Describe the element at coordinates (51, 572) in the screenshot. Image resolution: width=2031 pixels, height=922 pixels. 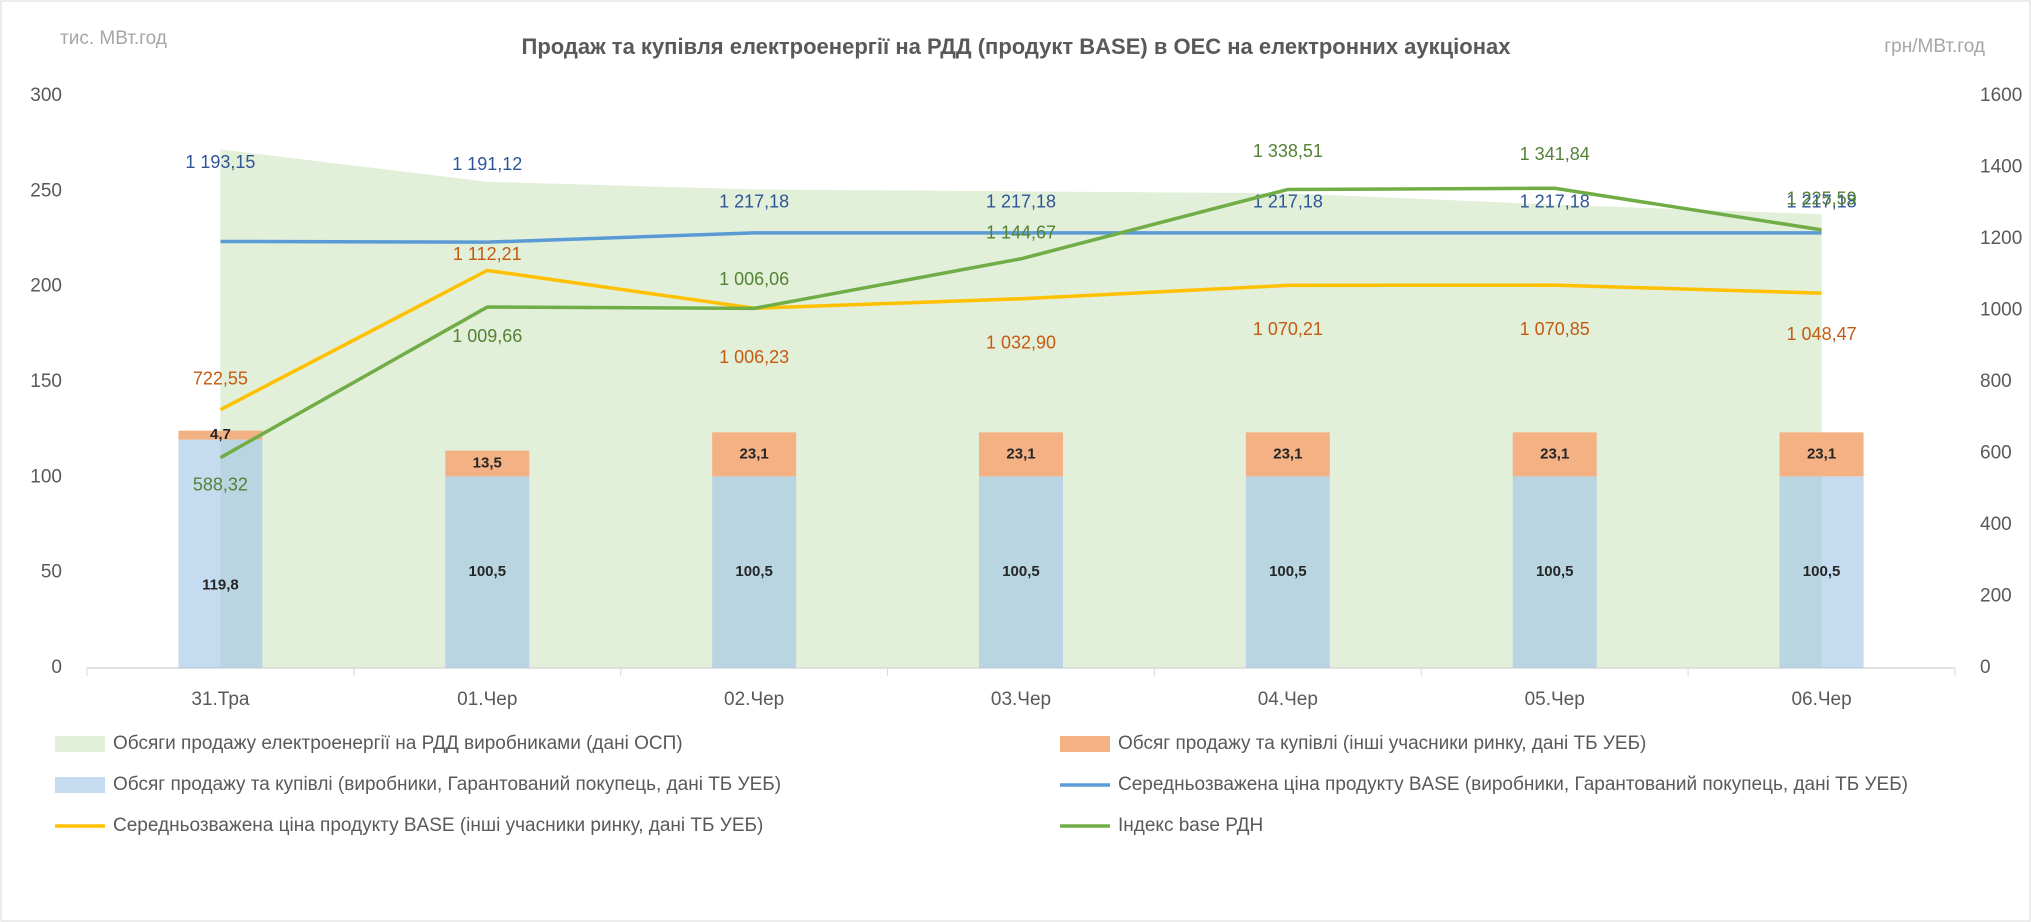
I see `y-tick-label: 50` at that location.